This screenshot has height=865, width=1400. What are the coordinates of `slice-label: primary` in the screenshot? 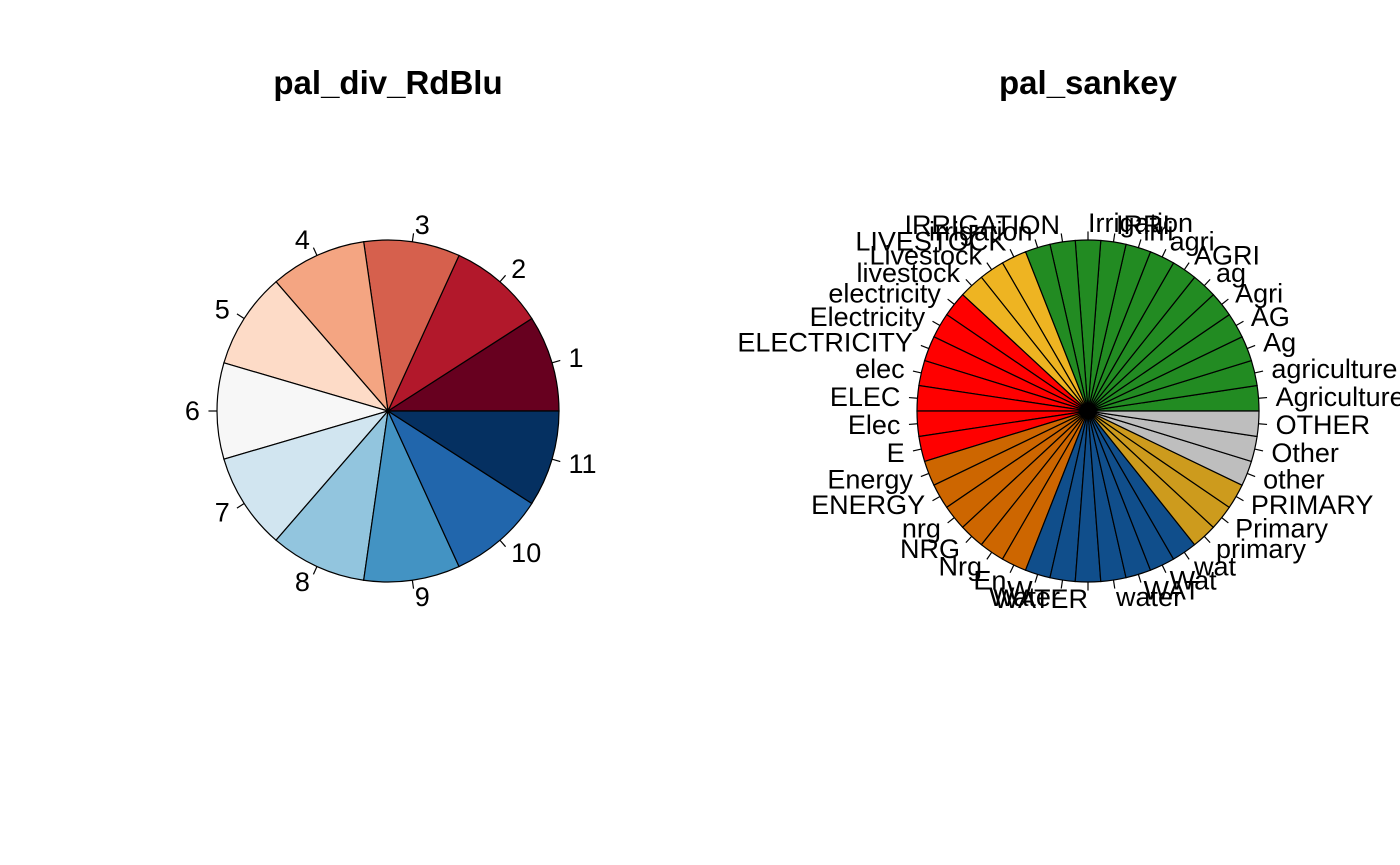 It's located at (1261, 549).